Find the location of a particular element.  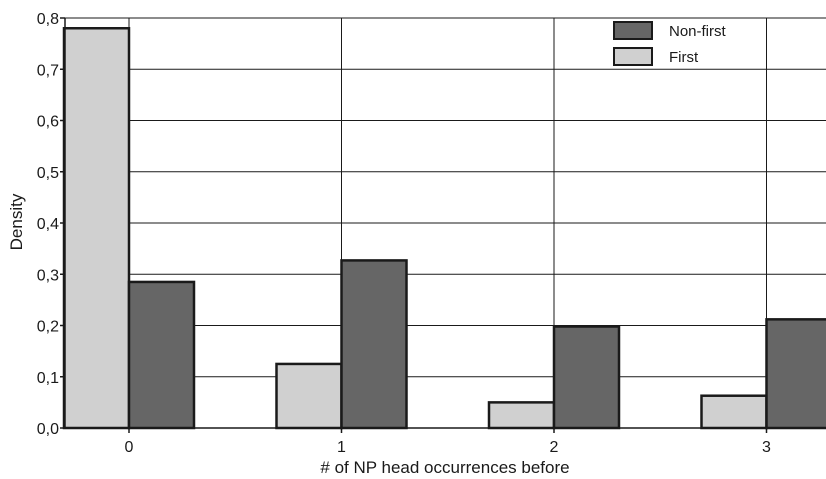

legend-swatch-first is located at coordinates (633, 56).